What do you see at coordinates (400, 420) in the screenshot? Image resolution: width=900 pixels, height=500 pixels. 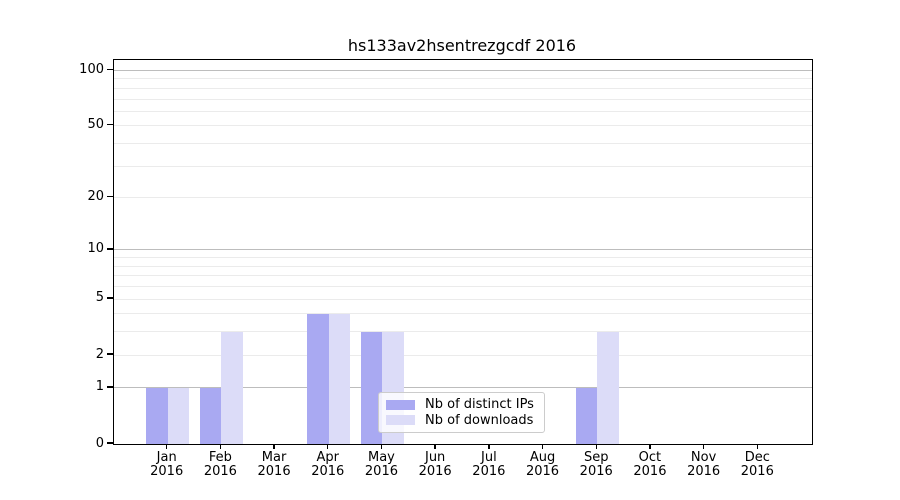 I see `legend-swatch-downloads-icon` at bounding box center [400, 420].